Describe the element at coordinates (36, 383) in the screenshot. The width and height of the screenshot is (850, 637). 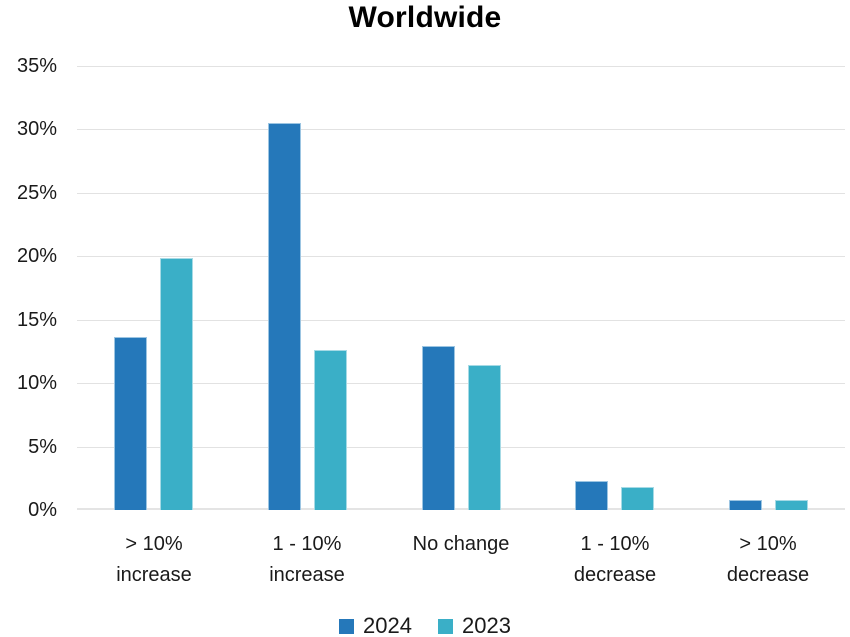
I see `y-axis-tick-label-10: 10%` at that location.